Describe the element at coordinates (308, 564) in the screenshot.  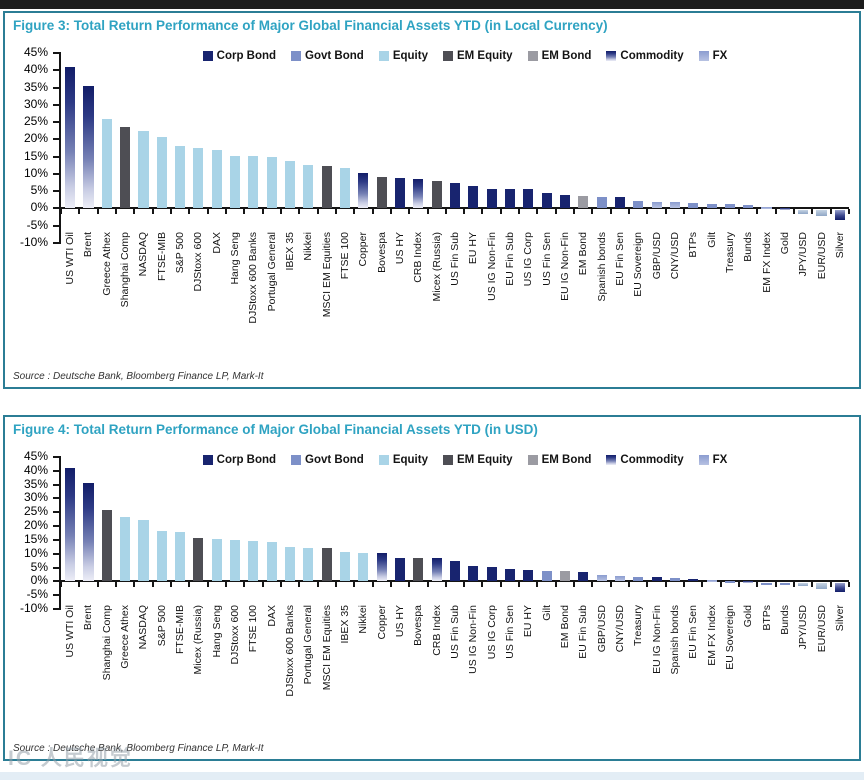
I see `bar-portugal-general` at that location.